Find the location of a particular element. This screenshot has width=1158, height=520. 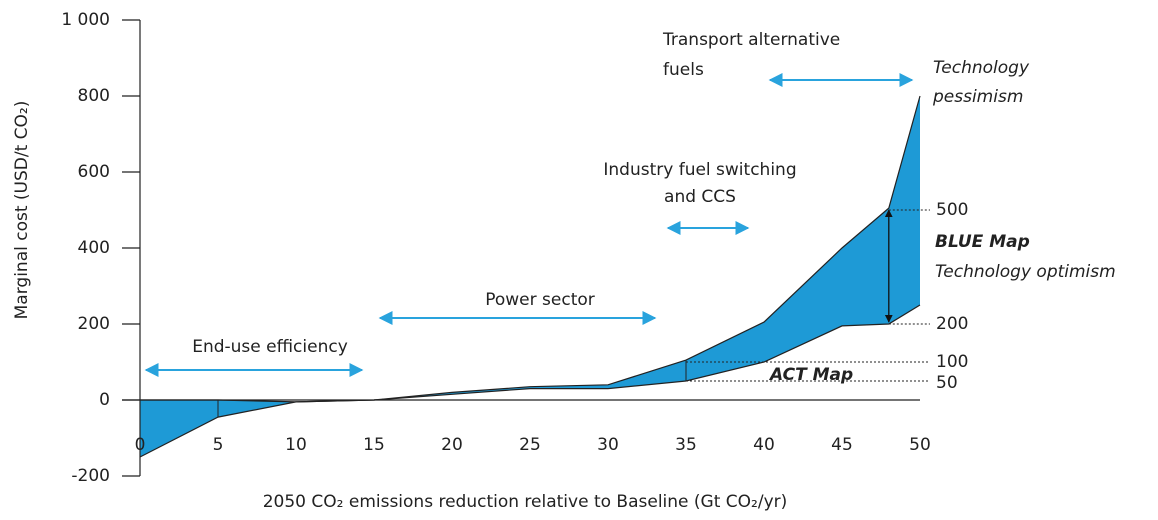

y-tick-label: 0 is located at coordinates (104, 400).